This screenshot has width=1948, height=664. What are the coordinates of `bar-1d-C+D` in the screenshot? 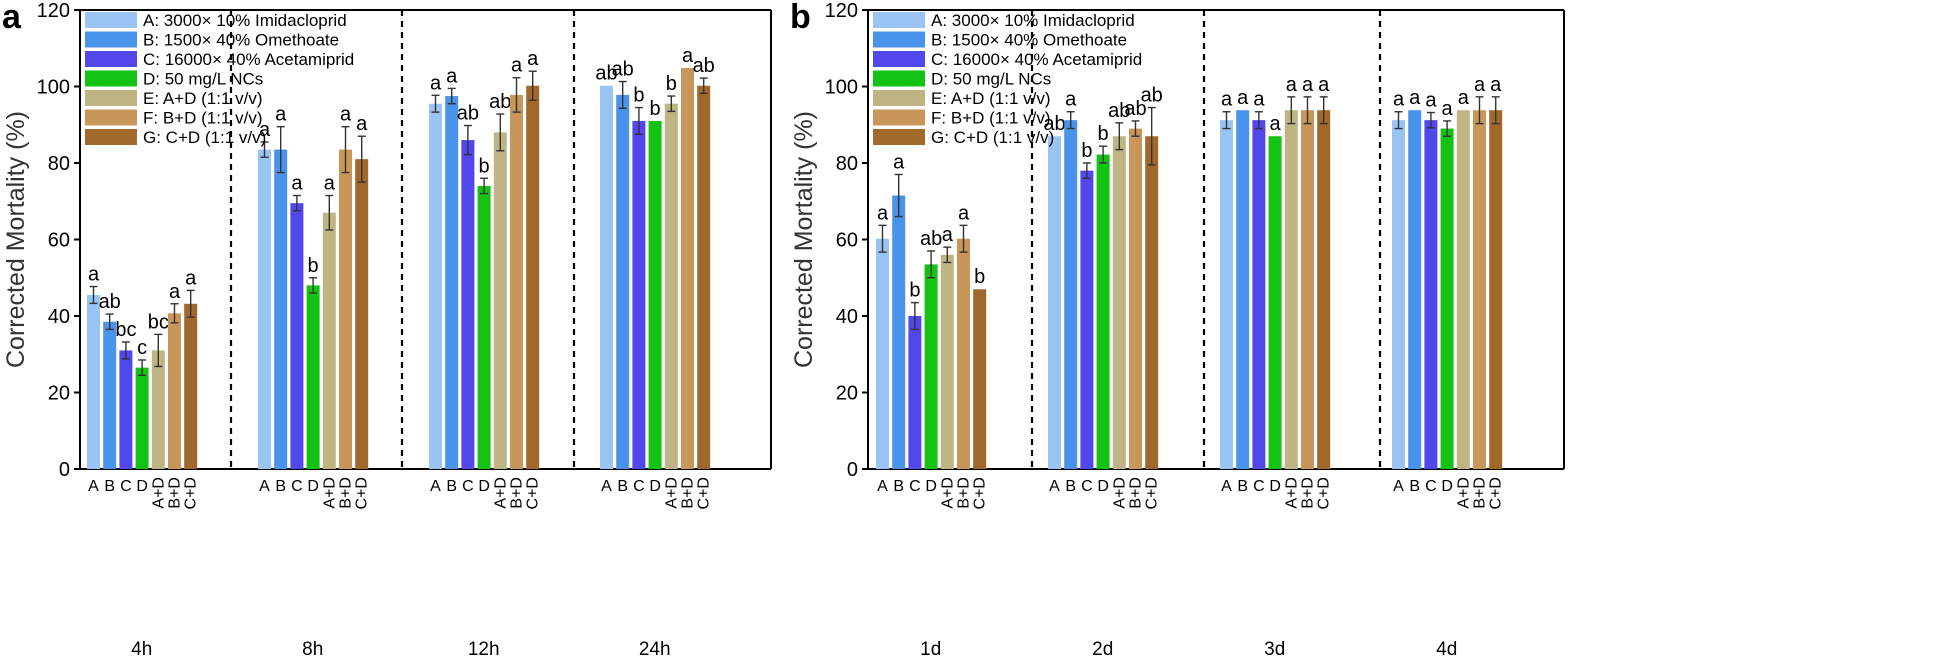 It's located at (980, 379).